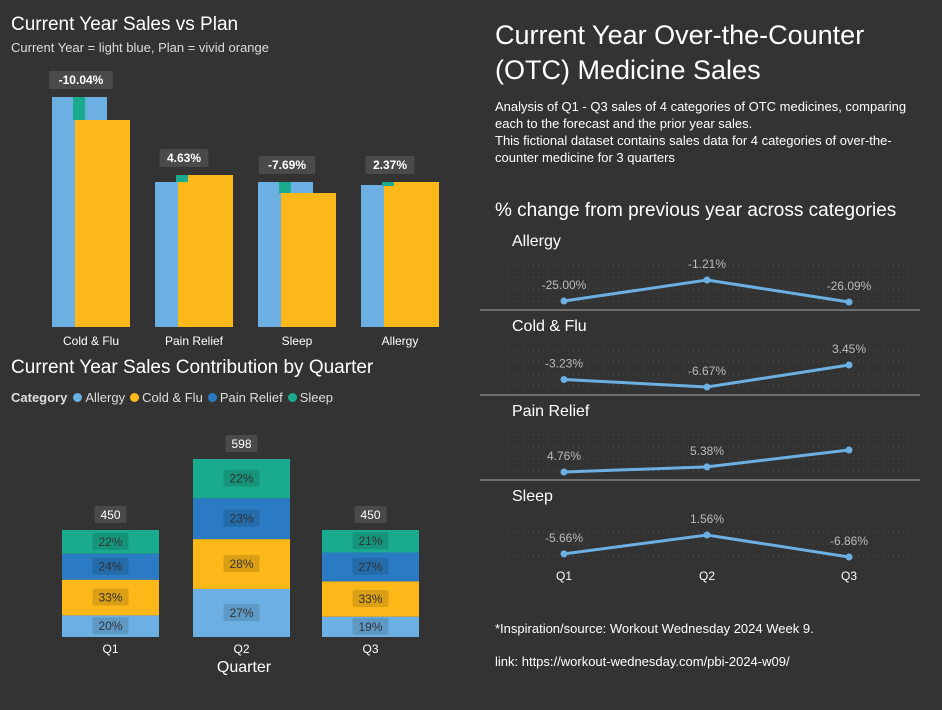 This screenshot has height=710, width=942. Describe the element at coordinates (400, 341) in the screenshot. I see `category-tick-label: Allergy` at that location.